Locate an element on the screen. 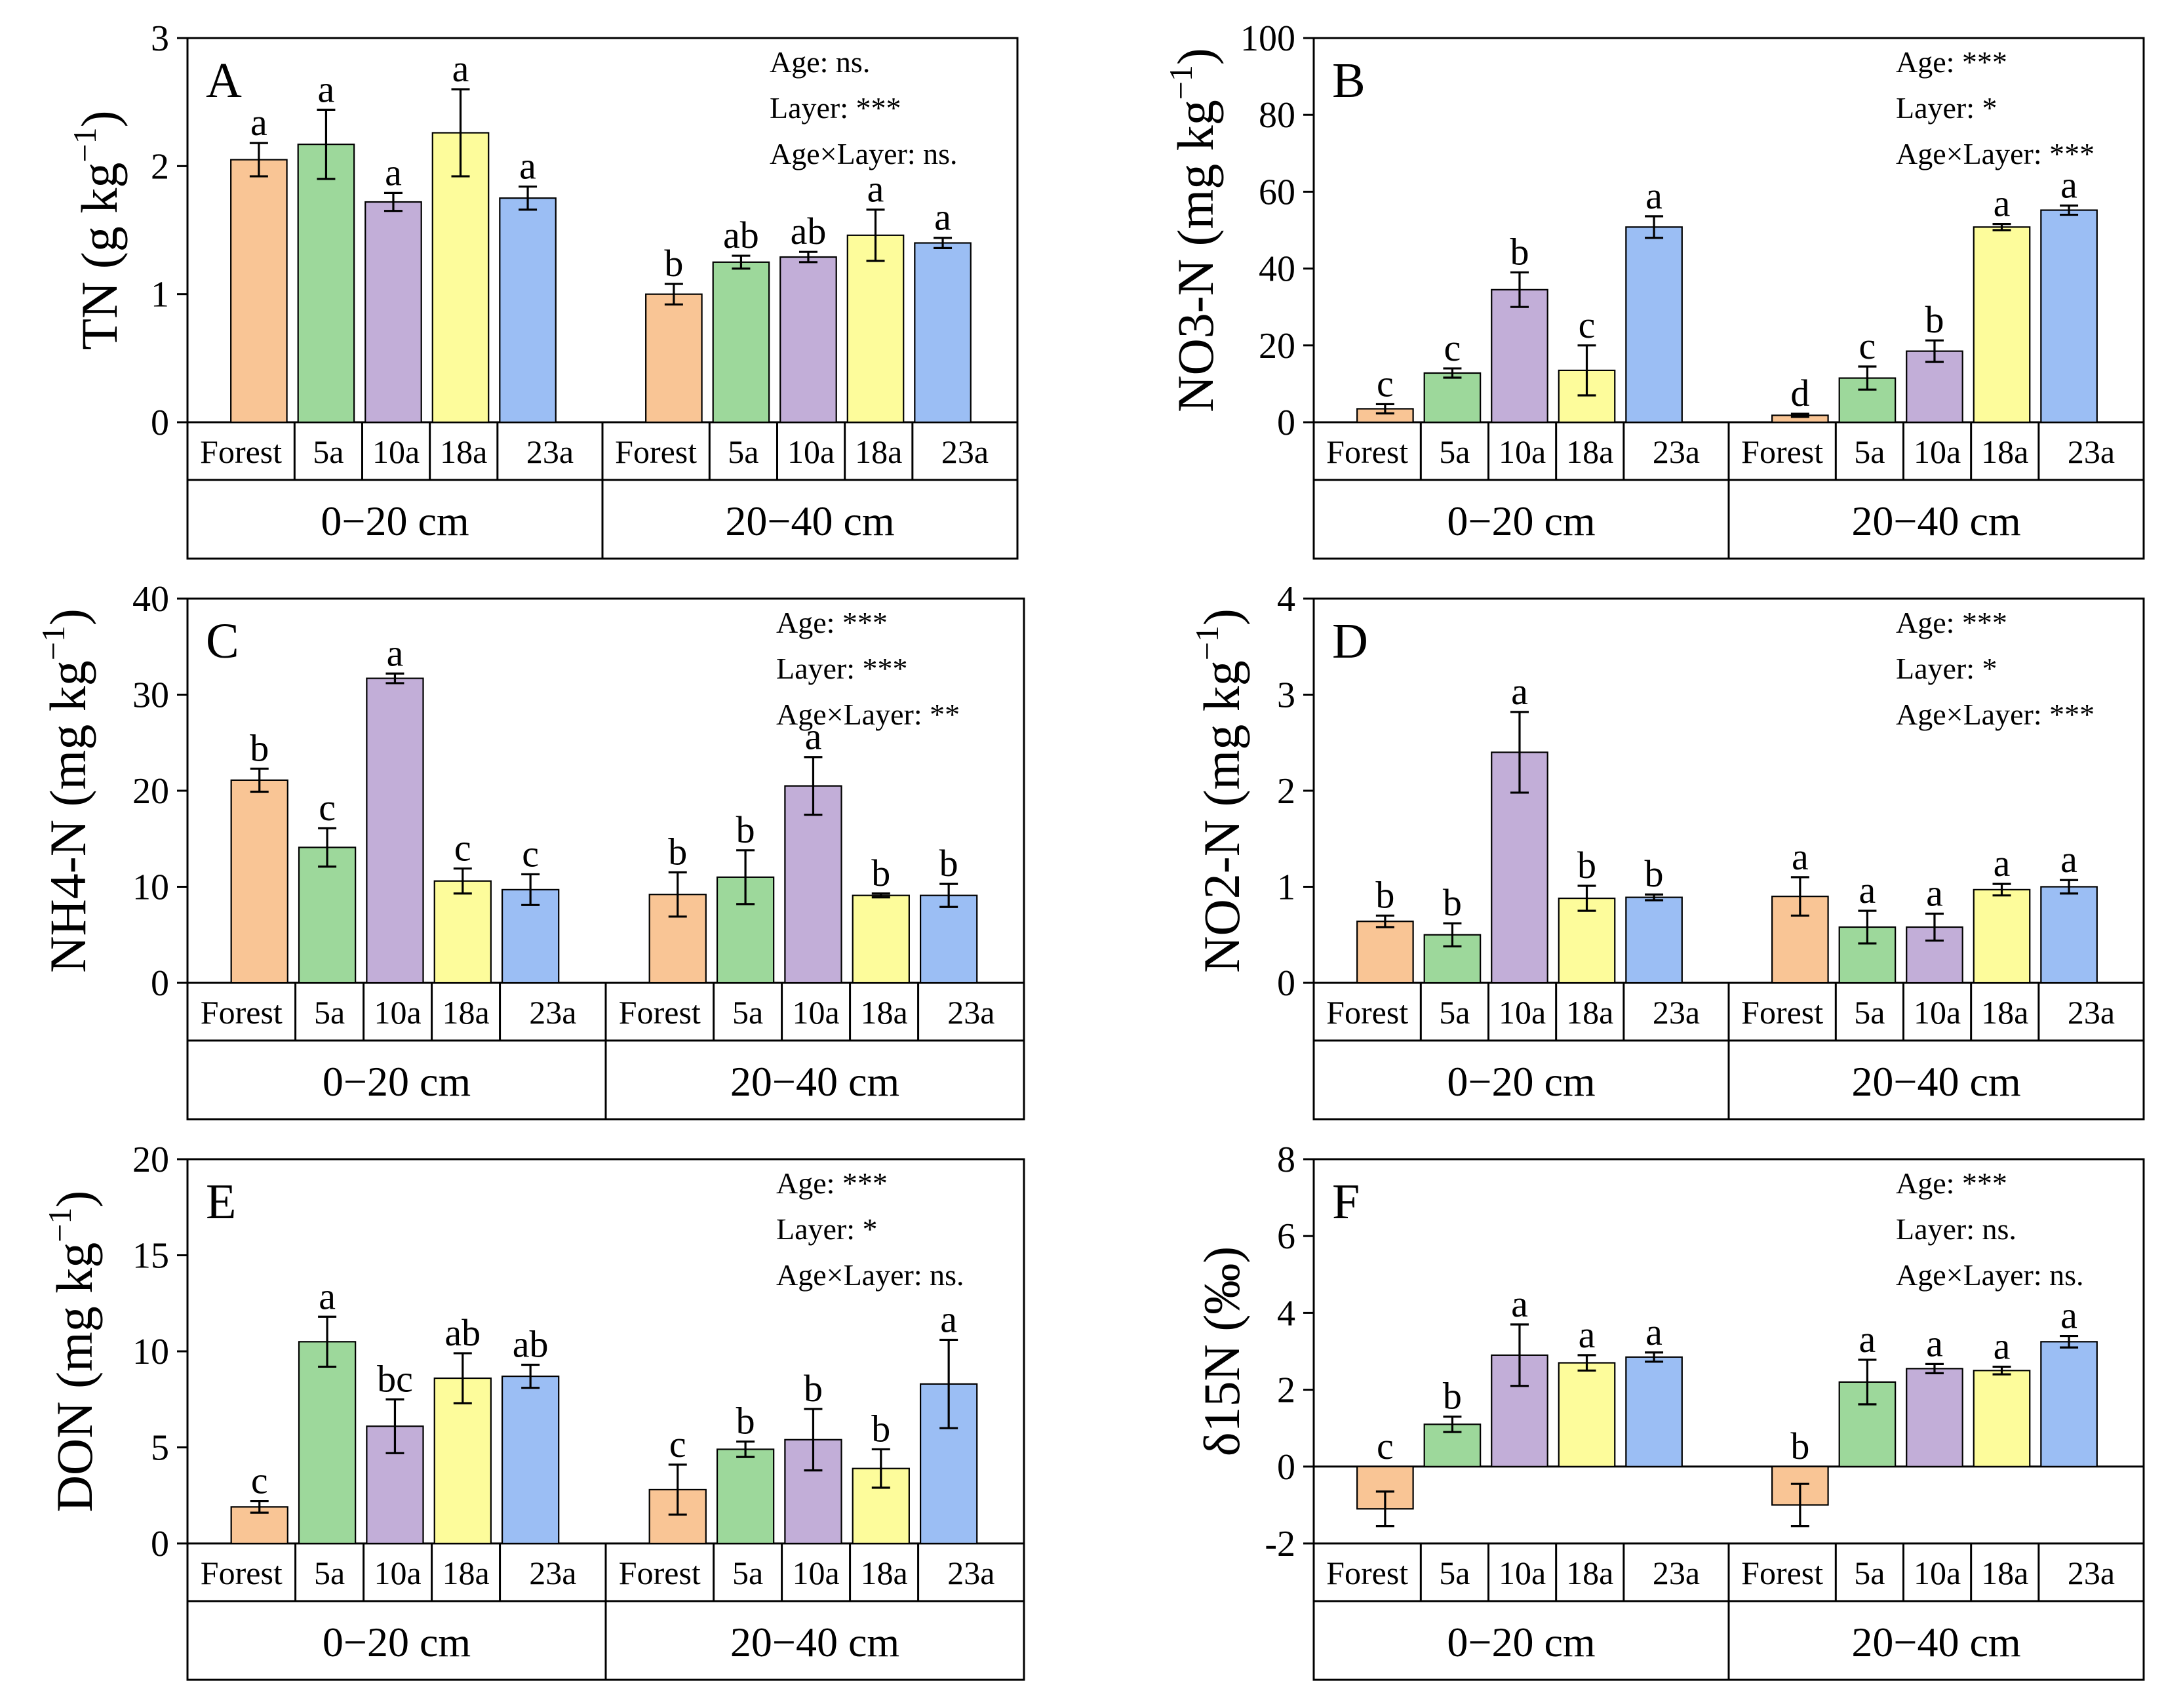  y-tick-label: 100 is located at coordinates (1267, 38).